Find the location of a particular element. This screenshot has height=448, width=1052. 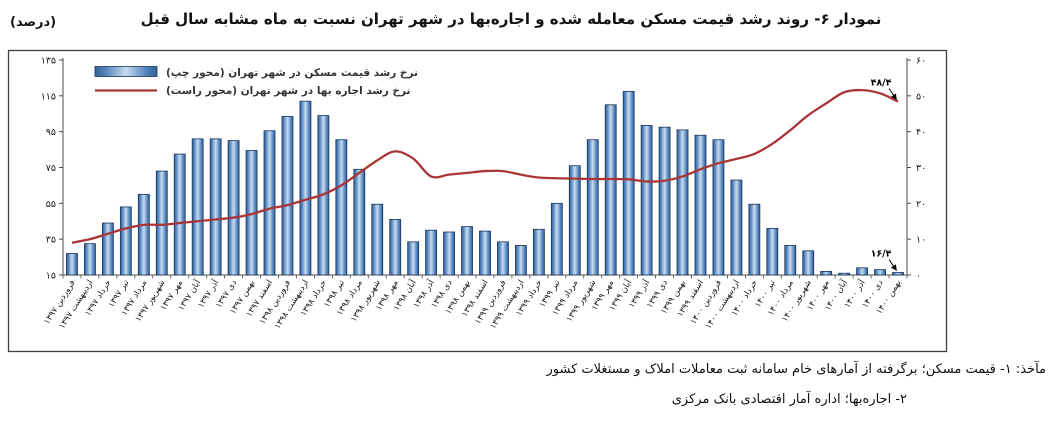

legend-bar-swatch is located at coordinates (126, 71).